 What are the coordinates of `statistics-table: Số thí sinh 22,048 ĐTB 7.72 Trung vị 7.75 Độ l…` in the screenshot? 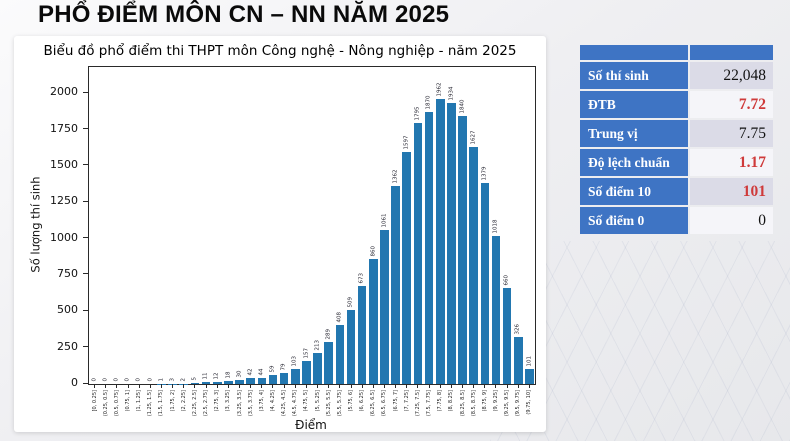 It's located at (676, 139).